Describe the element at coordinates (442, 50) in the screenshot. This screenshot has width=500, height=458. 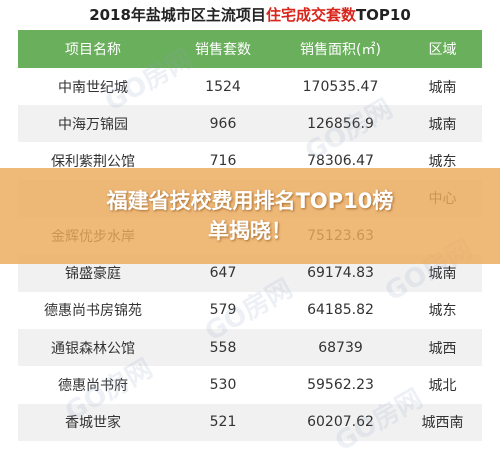
I see `header-cell: 区域` at that location.